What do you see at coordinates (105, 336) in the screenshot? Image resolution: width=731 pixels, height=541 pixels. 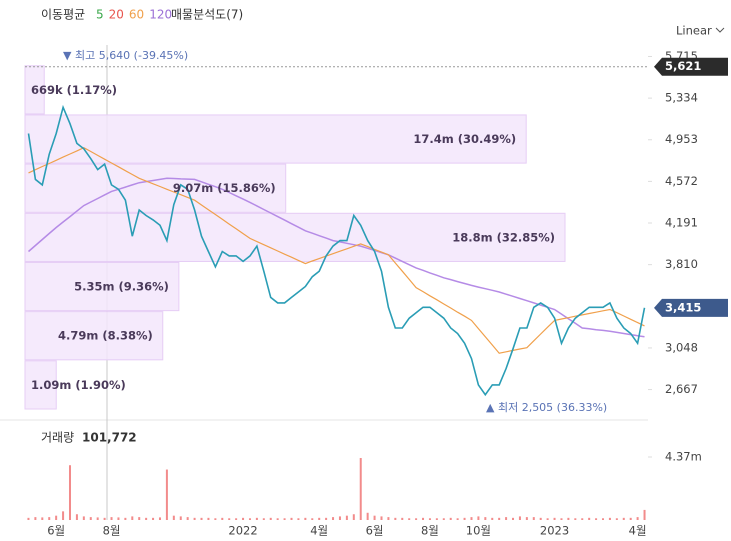 I see `profile-label: 4.79m (8.38%)` at bounding box center [105, 336].